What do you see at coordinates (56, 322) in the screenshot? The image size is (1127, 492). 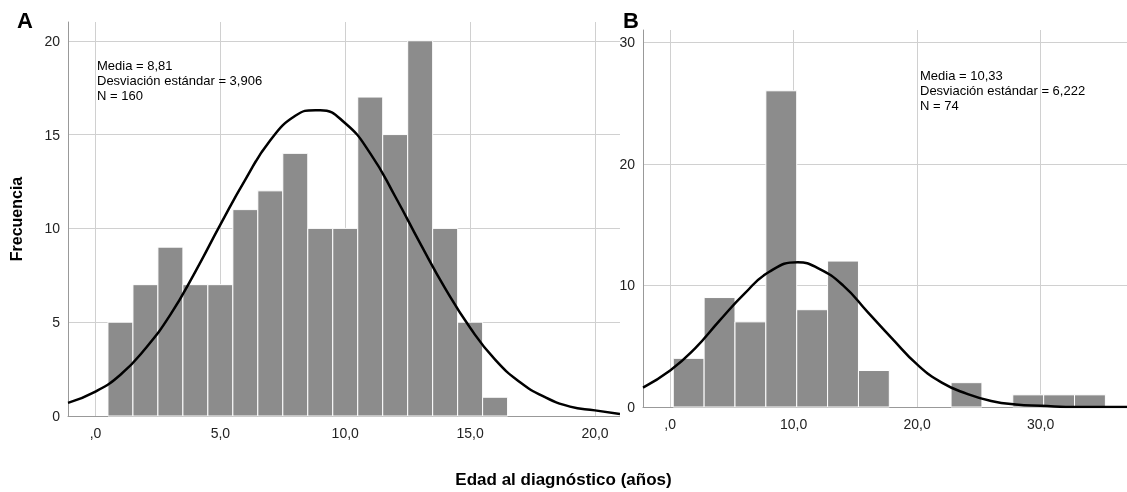 I see `y-tick-label: 5` at bounding box center [56, 322].